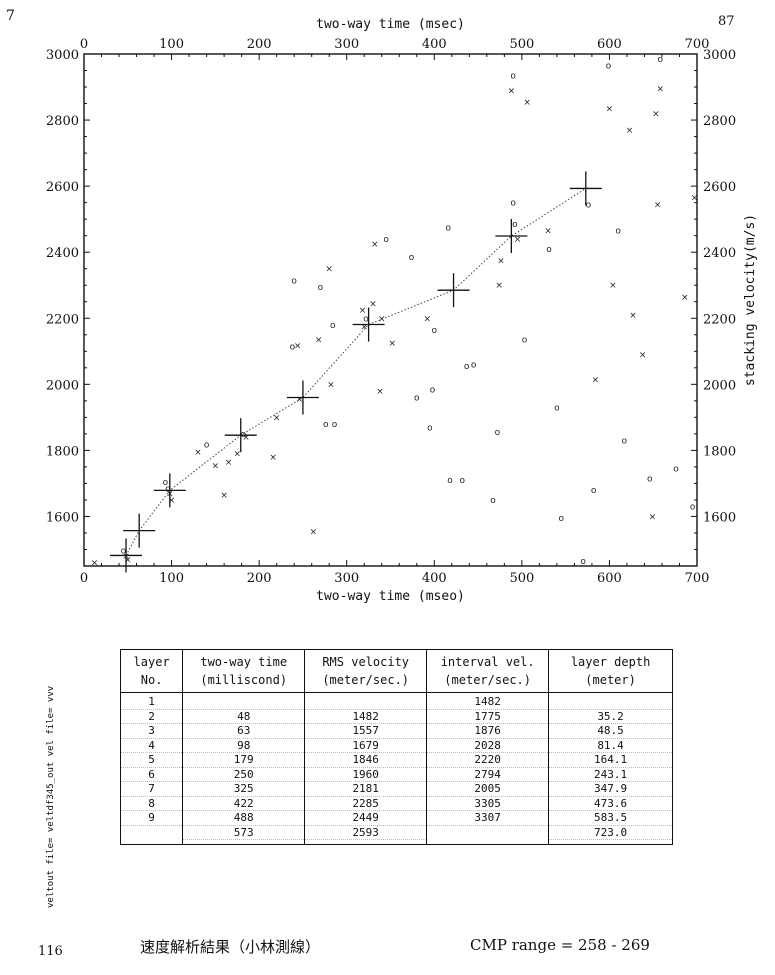 This screenshot has width=775, height=975. I want to click on table-header-5: layer depth (meter), so click(610, 671).